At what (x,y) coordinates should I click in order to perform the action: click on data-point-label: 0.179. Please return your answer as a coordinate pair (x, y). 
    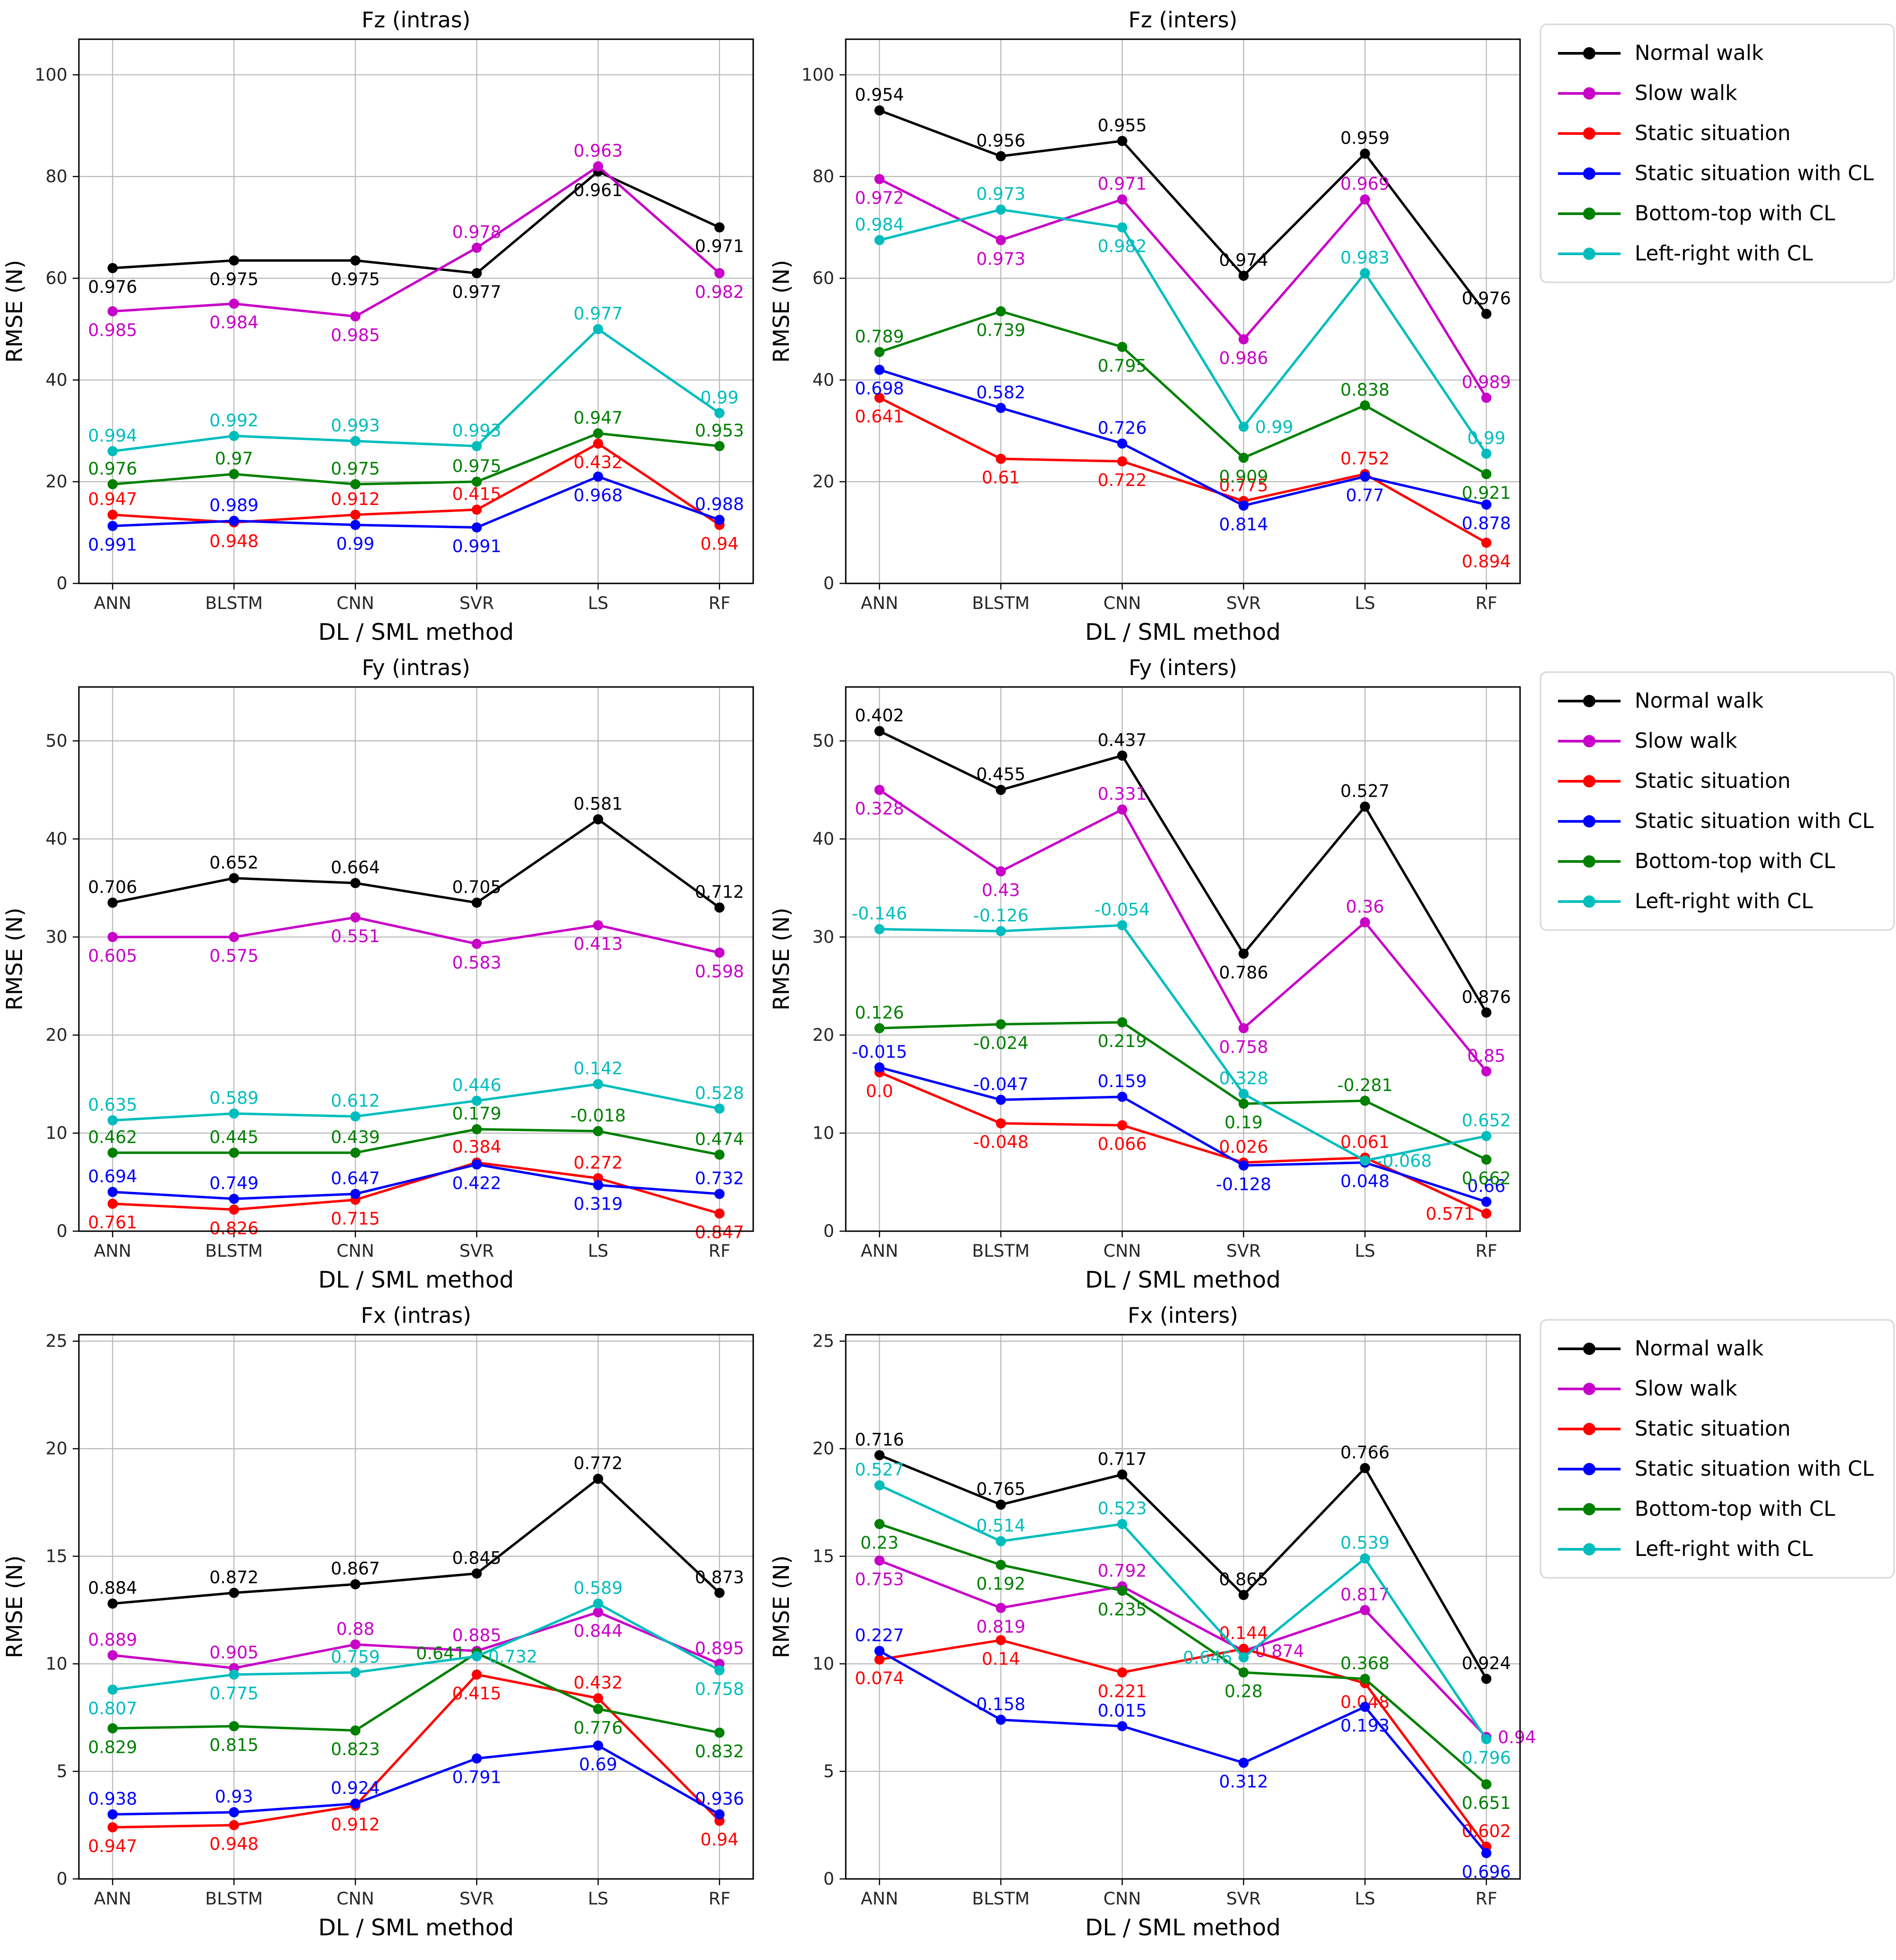
    Looking at the image, I should click on (477, 1114).